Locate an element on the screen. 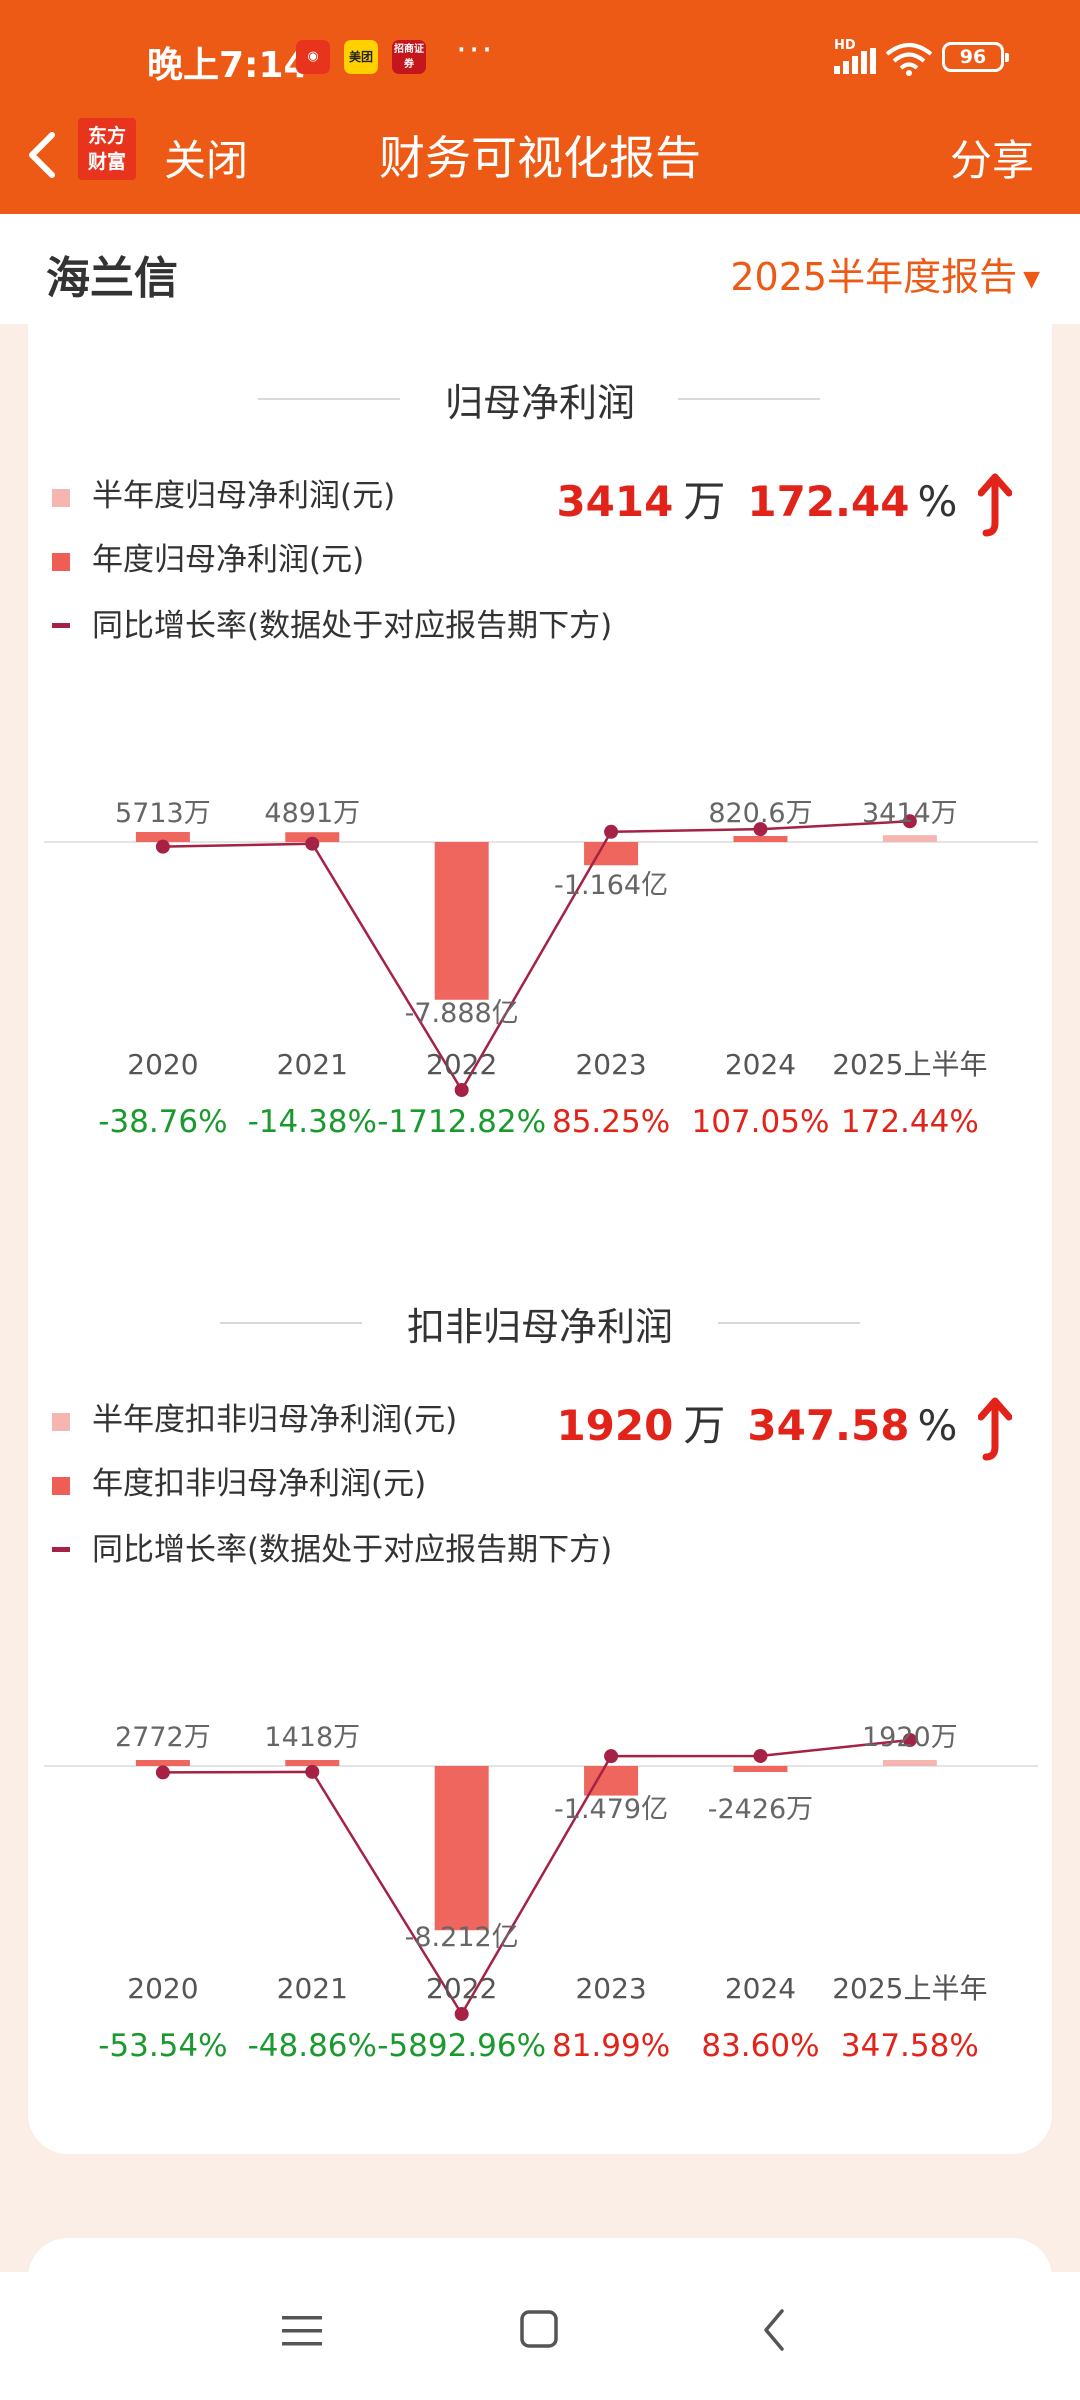  legend-half-year: 半年度归母净利润(元) is located at coordinates (223, 492).